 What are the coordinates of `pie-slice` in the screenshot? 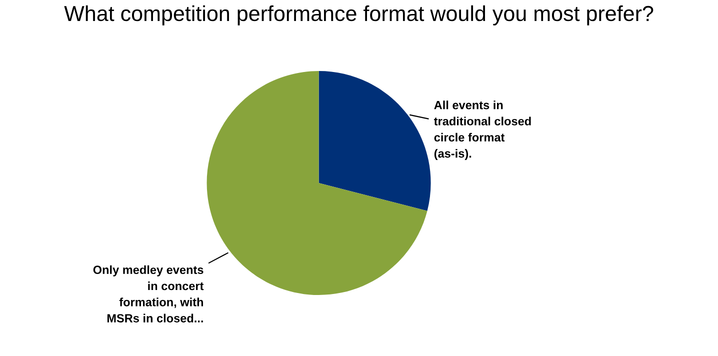 It's located at (374, 140).